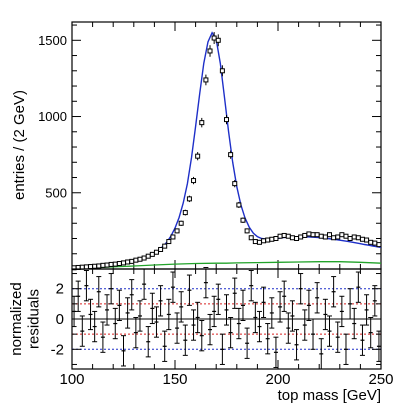  I want to click on x-tick-label: 200, so click(277, 379).